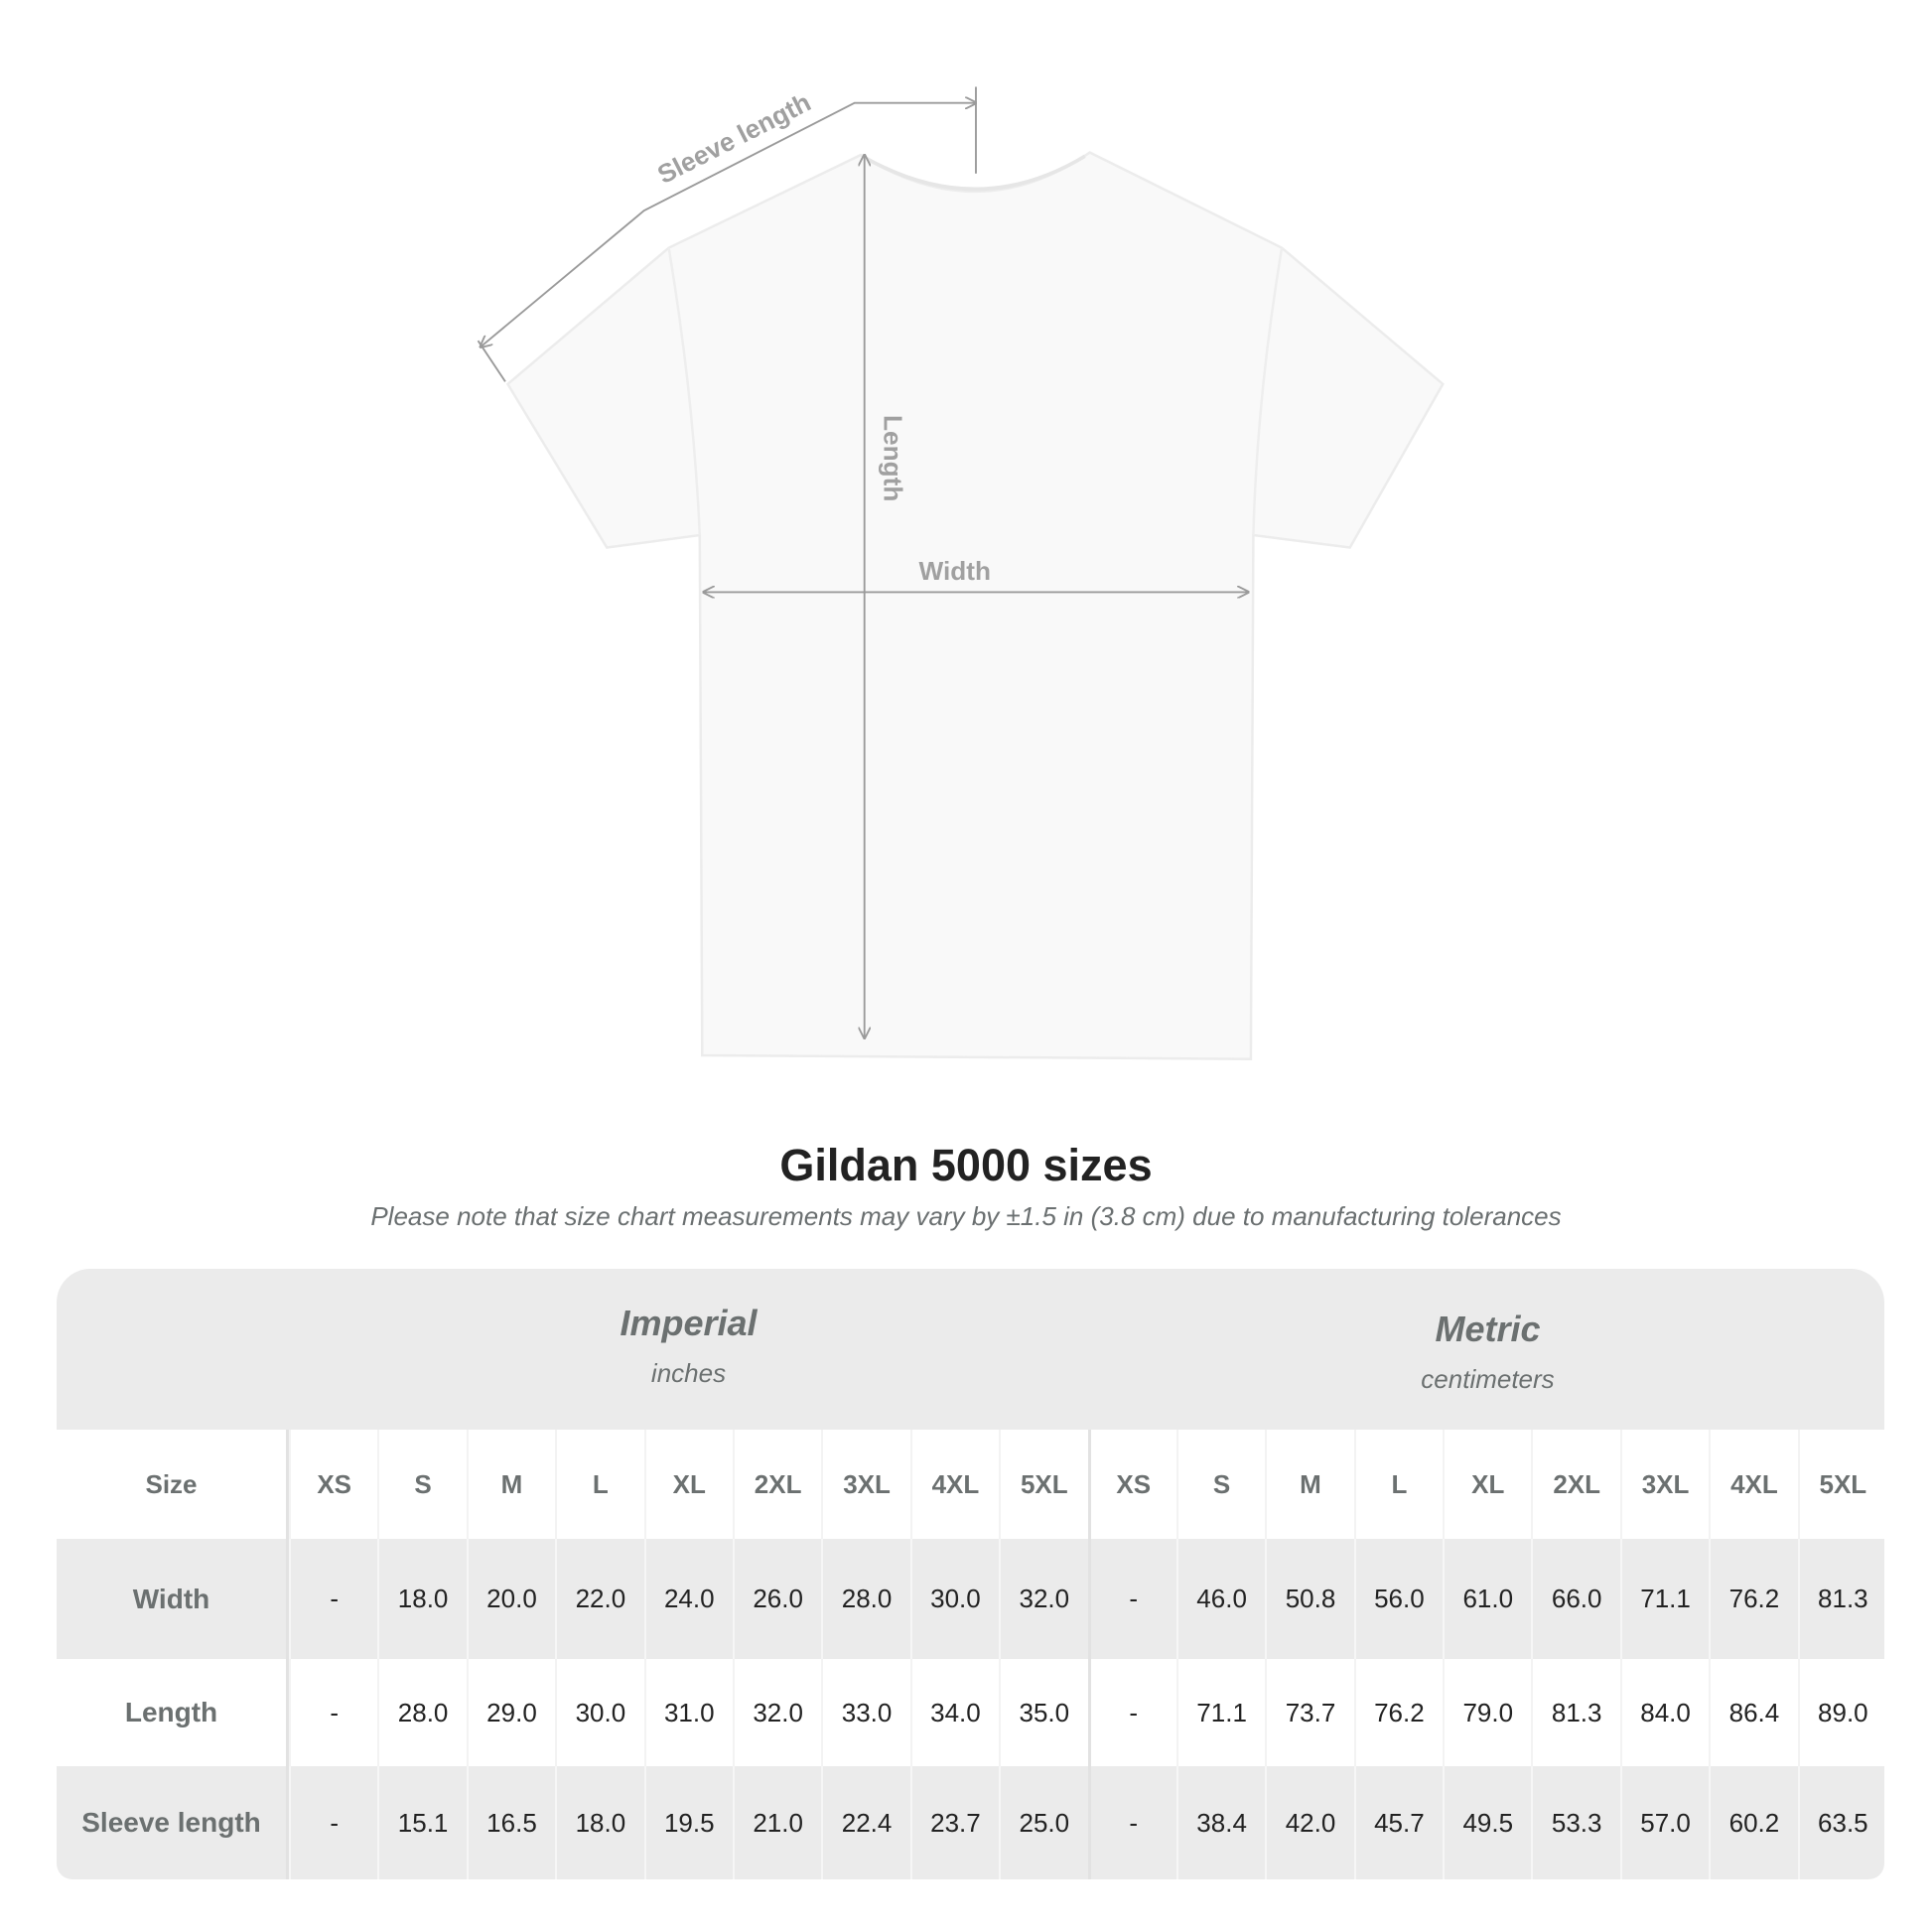  What do you see at coordinates (1487, 1713) in the screenshot?
I see `value-cell-metric: 79.0` at bounding box center [1487, 1713].